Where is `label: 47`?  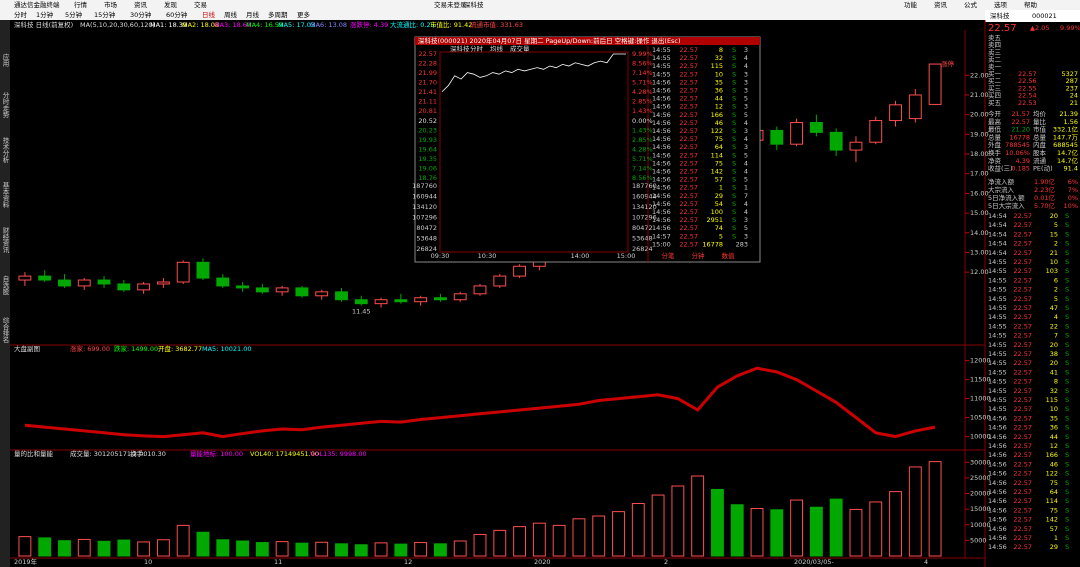
label: 47 is located at coordinates (1054, 308).